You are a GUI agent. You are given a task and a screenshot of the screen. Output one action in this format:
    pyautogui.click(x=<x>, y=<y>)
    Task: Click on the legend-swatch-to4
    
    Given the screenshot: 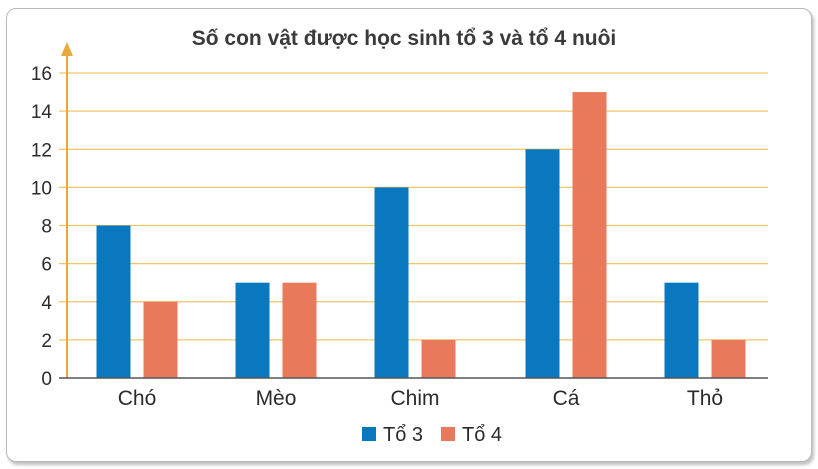 What is the action you would take?
    pyautogui.click(x=448, y=434)
    